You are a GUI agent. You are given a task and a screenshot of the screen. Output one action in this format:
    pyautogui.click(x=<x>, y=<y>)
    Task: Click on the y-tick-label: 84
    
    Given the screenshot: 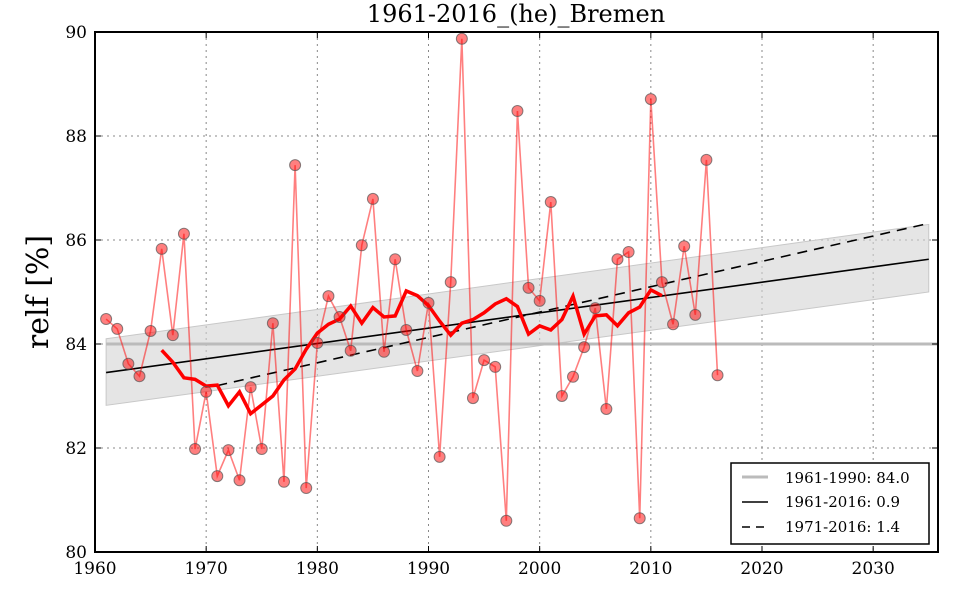 What is the action you would take?
    pyautogui.click(x=76, y=345)
    